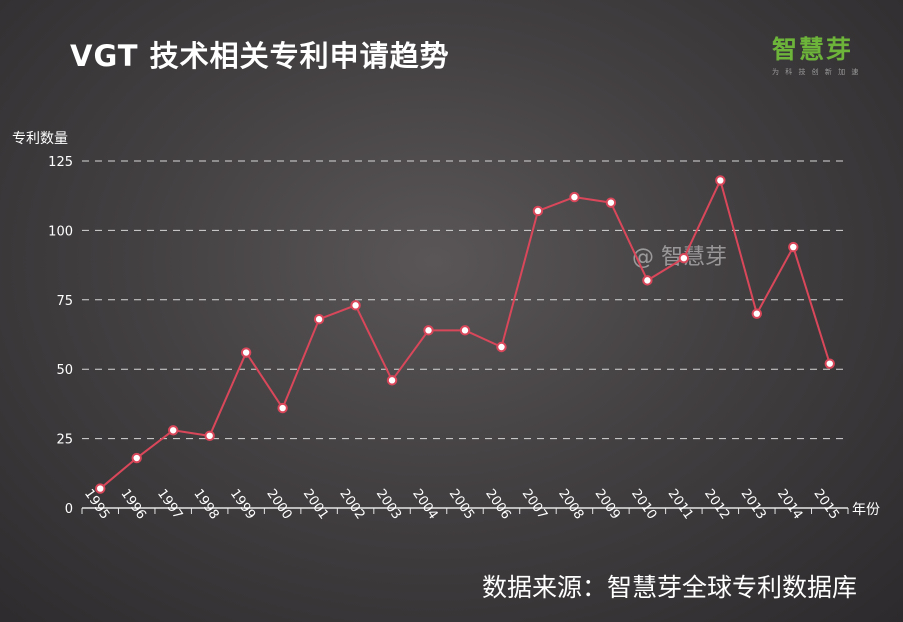  What do you see at coordinates (132, 505) in the screenshot?
I see `x-tick-label: 1996` at bounding box center [132, 505].